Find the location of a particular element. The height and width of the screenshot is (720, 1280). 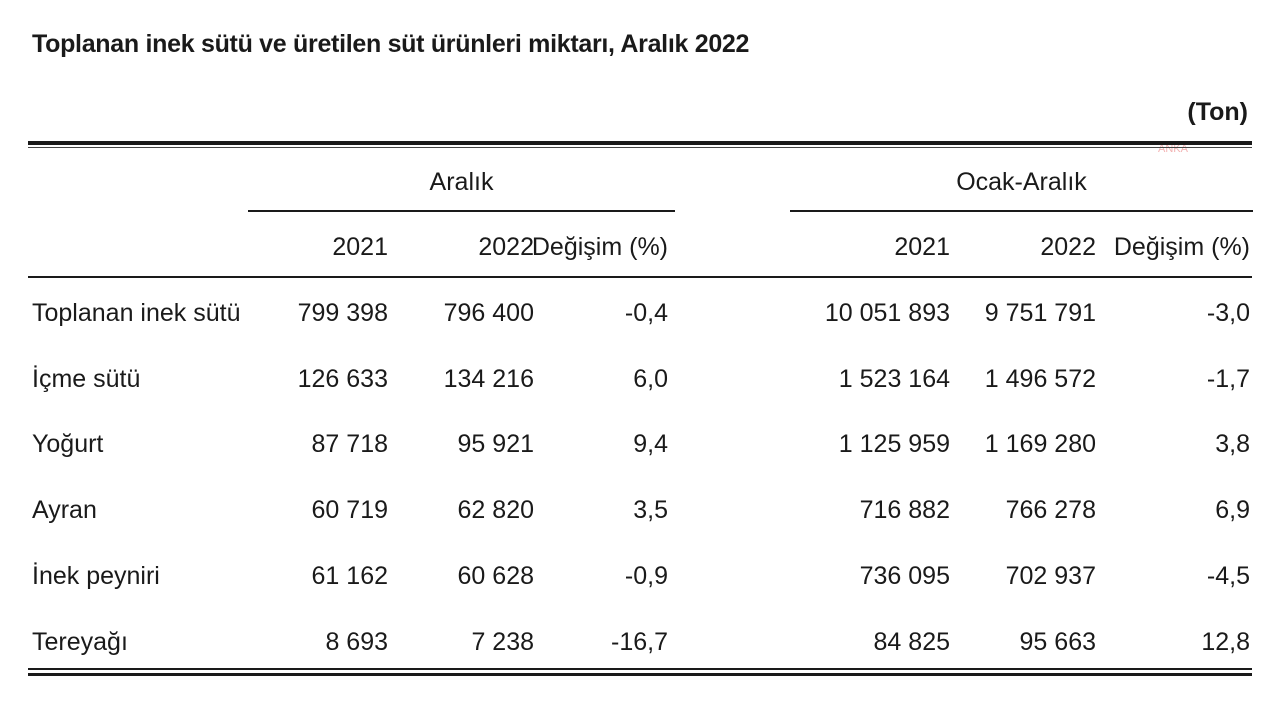

top-sub-rule is located at coordinates (640, 147).